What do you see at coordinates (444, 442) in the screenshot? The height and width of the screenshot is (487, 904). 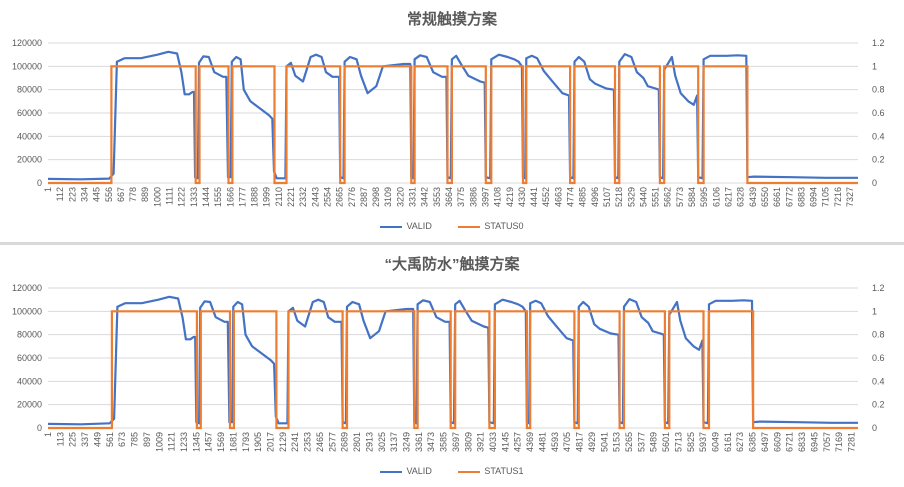 I see `x-tick-label: 3585` at bounding box center [444, 442].